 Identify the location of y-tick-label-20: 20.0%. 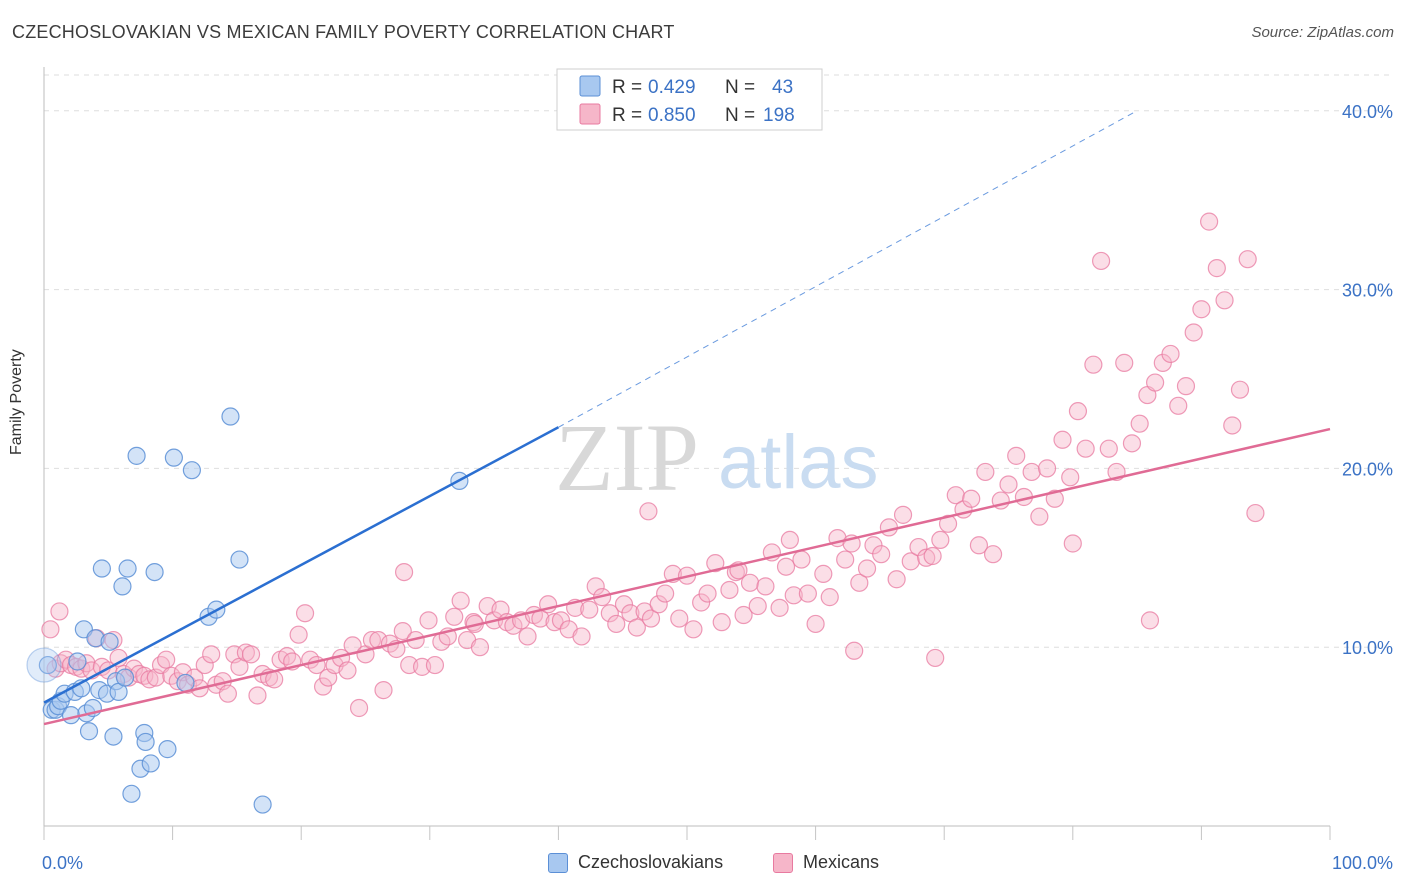
(1367, 469).